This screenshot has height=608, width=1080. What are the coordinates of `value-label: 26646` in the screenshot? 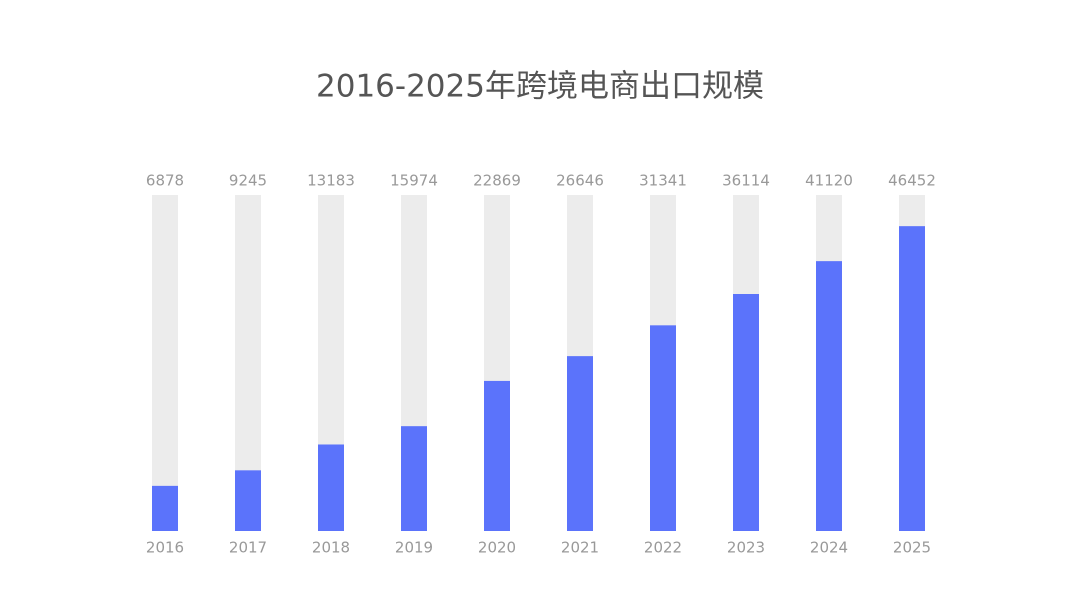 It's located at (580, 181).